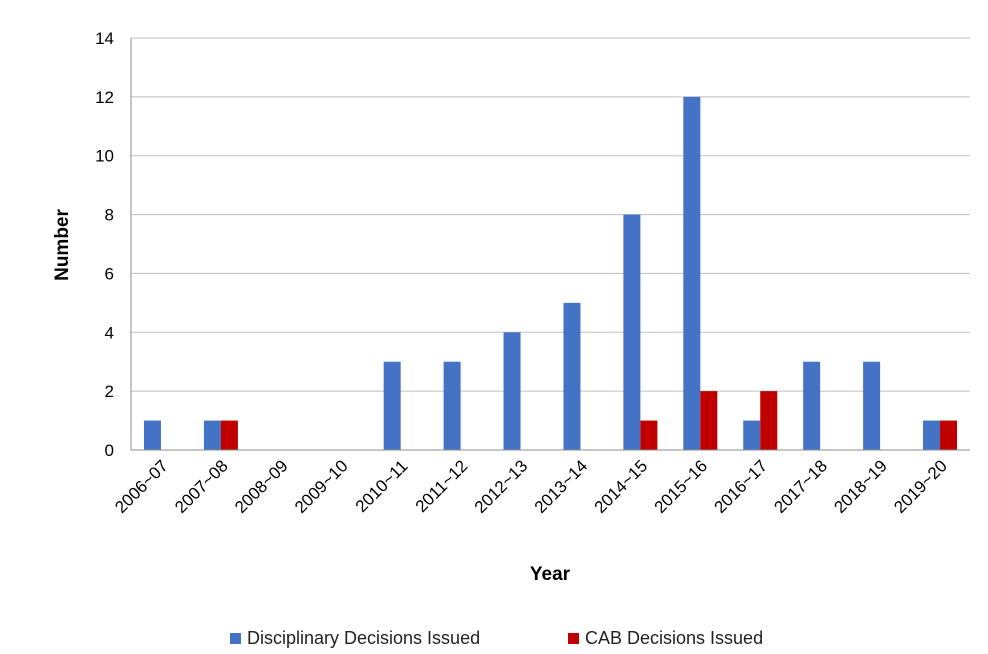 Image resolution: width=988 pixels, height=654 pixels. What do you see at coordinates (800, 486) in the screenshot?
I see `x-tick-label: 2017~18` at bounding box center [800, 486].